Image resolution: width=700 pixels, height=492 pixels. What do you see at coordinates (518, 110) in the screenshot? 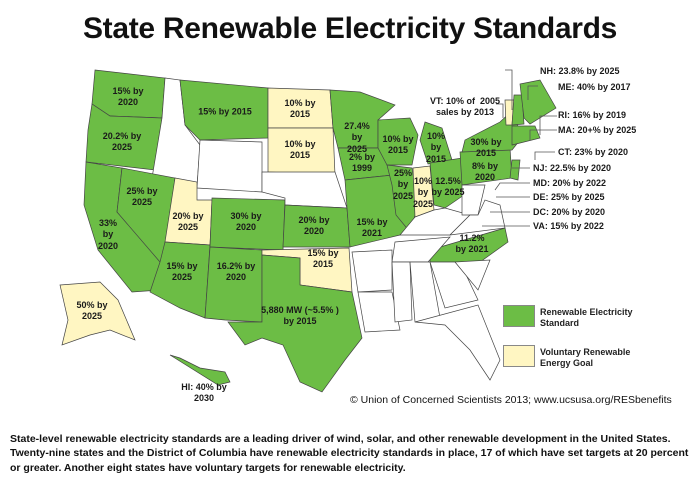
I see `state-nh` at bounding box center [518, 110].